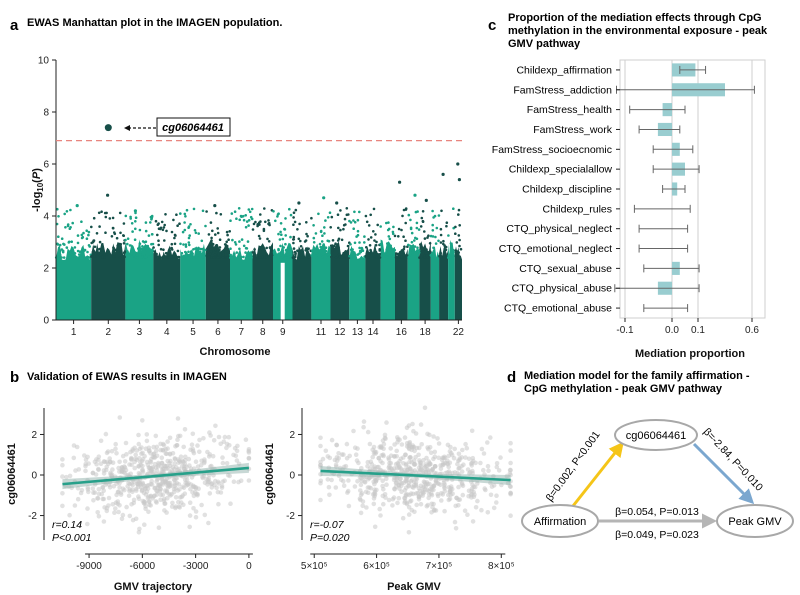 The width and height of the screenshot is (800, 595). Describe the element at coordinates (358, 332) in the screenshot. I see `manhattan-xtick-label-13: 13` at that location.